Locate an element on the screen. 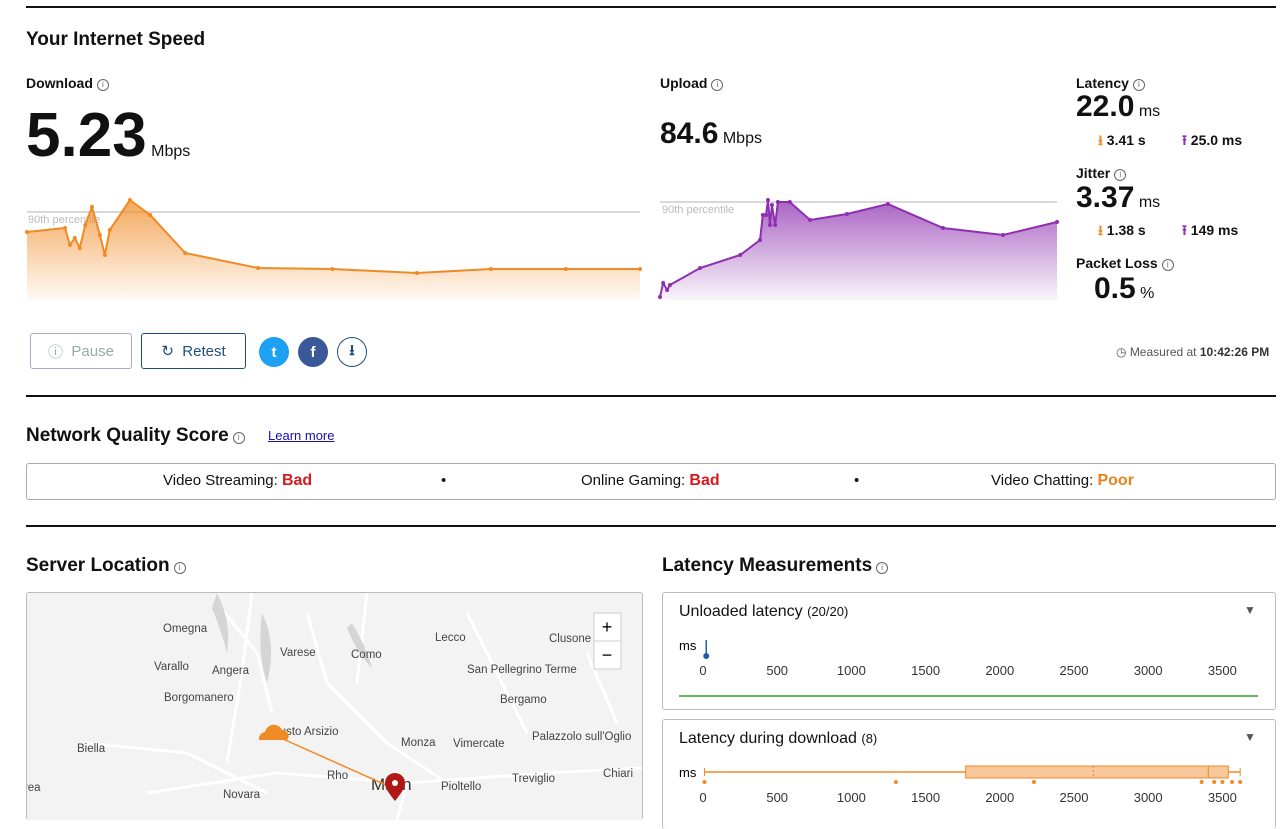 This screenshot has height=829, width=1280. measured-at: ◷ Measured at 10:42:26 PM is located at coordinates (1193, 352).